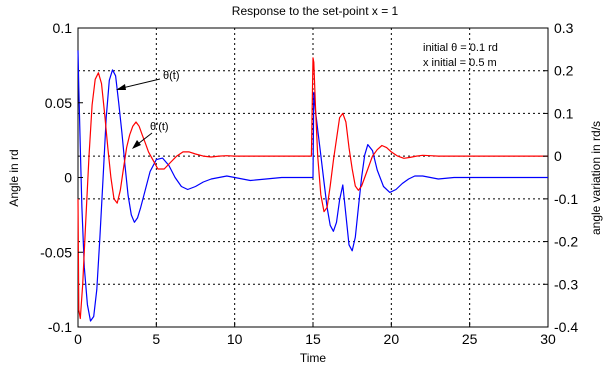 The image size is (611, 369). I want to click on y-axis-left-label: Angle in rd, so click(14, 177).